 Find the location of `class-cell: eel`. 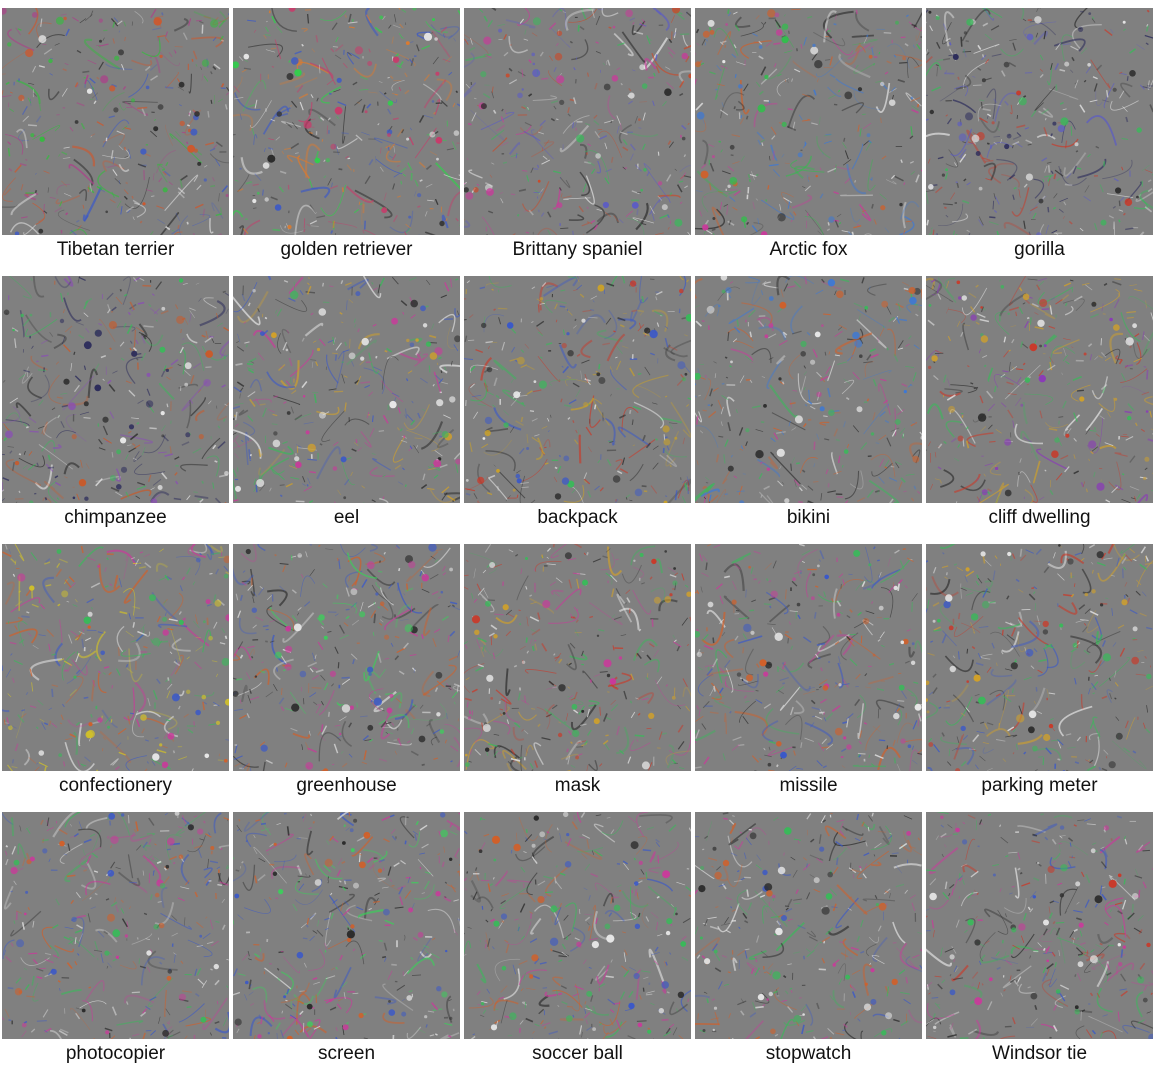

class-cell: eel is located at coordinates (346, 406).